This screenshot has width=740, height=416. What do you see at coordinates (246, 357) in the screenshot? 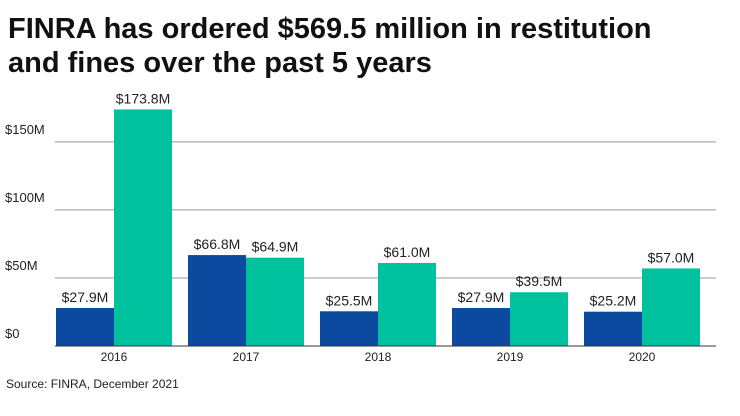
I see `x-tick-label: 2017` at bounding box center [246, 357].